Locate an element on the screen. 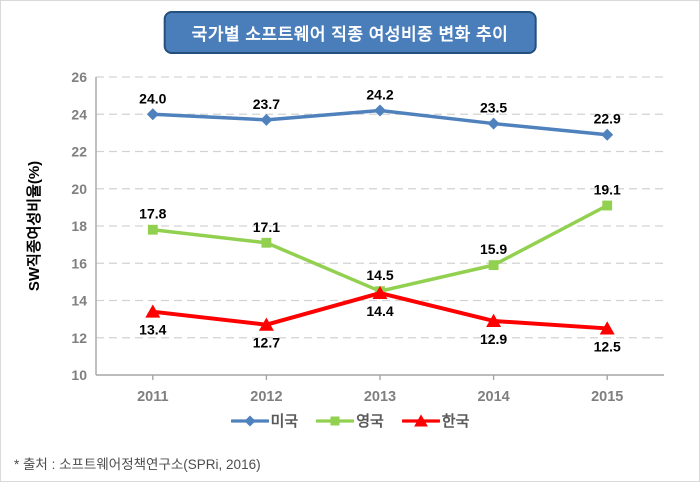 Image resolution: width=700 pixels, height=482 pixels. legend-marker-korea is located at coordinates (420, 419).